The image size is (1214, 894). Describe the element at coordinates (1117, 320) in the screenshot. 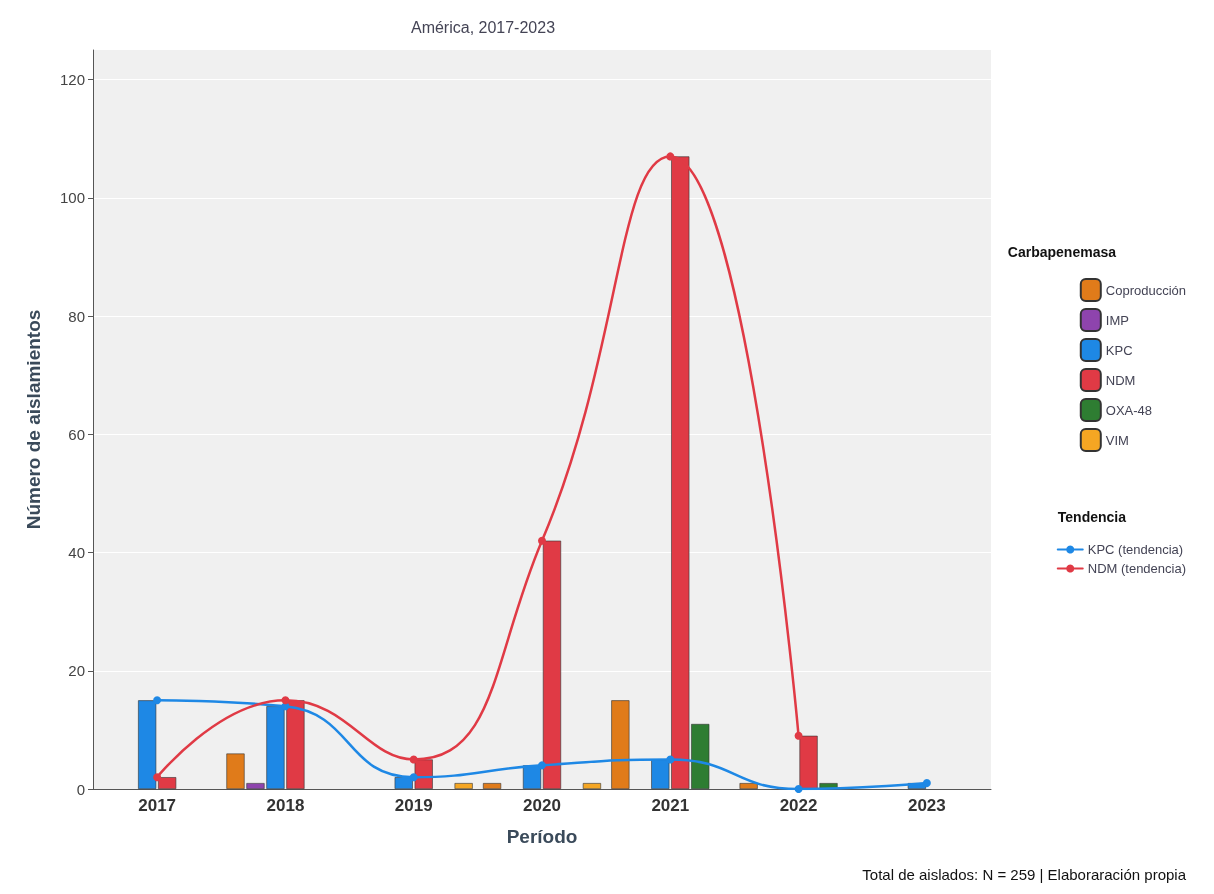

I see `legend-label: IMP` at that location.